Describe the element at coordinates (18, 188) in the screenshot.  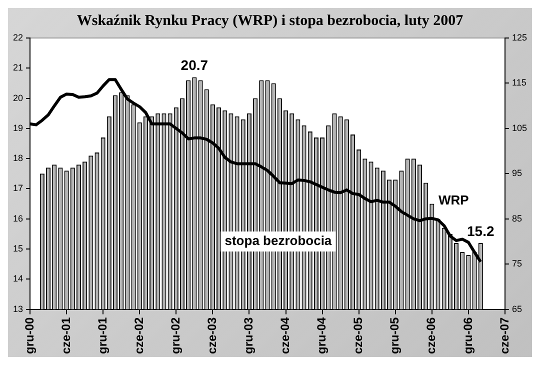
I see `y-tick-label: 17` at that location.